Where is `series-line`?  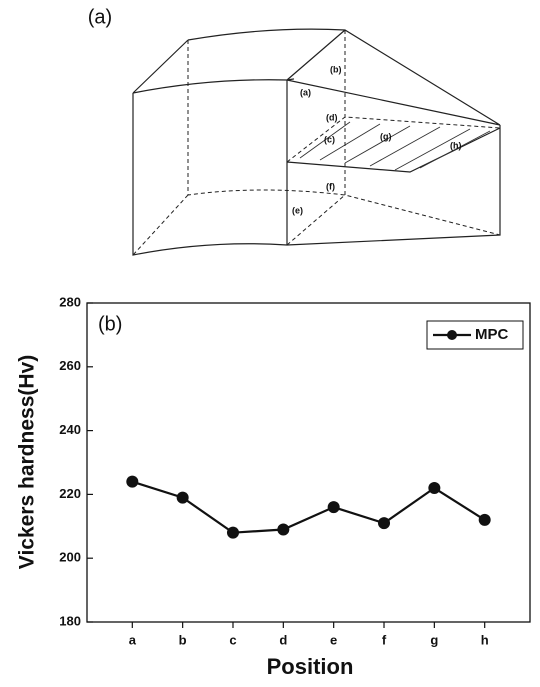
series-line is located at coordinates (308, 507).